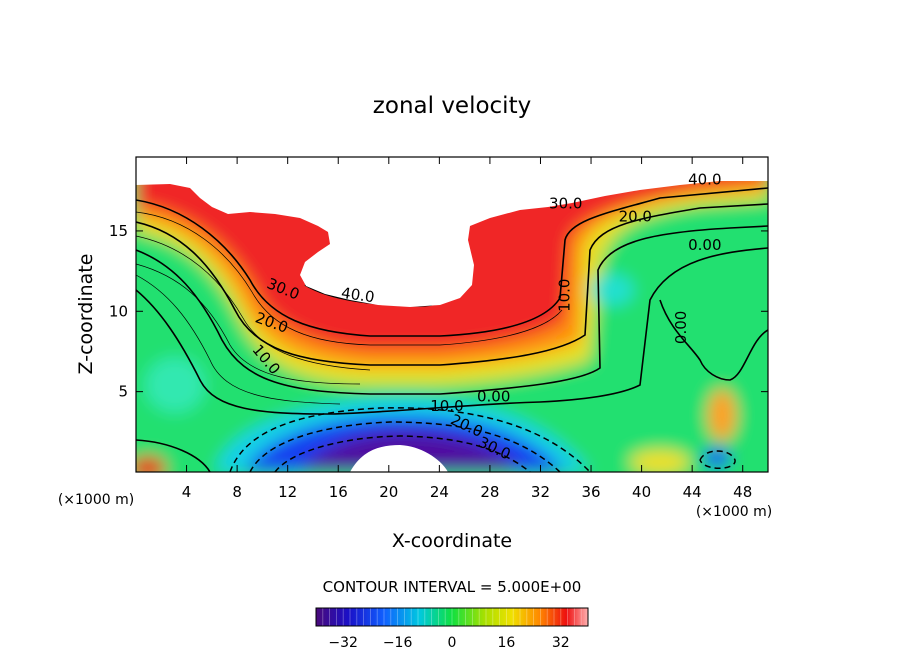  What do you see at coordinates (722, 415) in the screenshot?
I see `field-orange-patch` at bounding box center [722, 415].